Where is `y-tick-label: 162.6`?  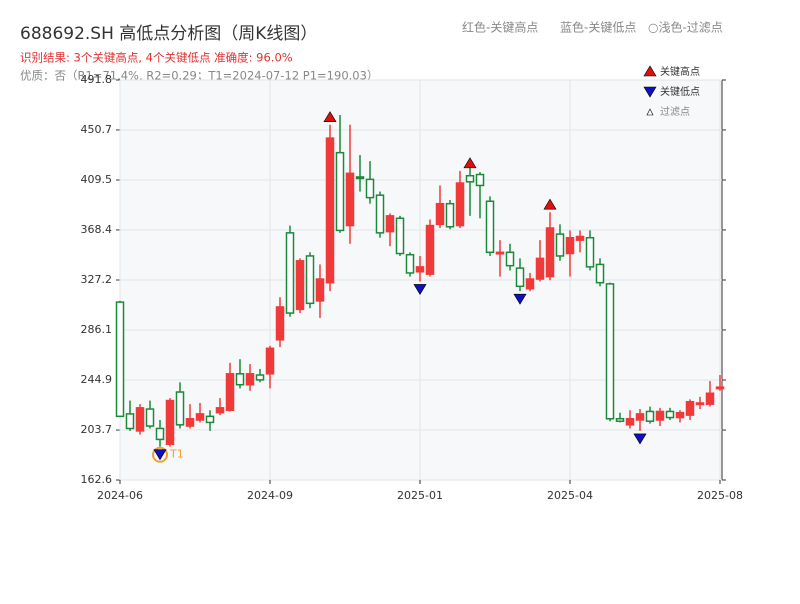 y-tick-label: 162.6 is located at coordinates (97, 479).